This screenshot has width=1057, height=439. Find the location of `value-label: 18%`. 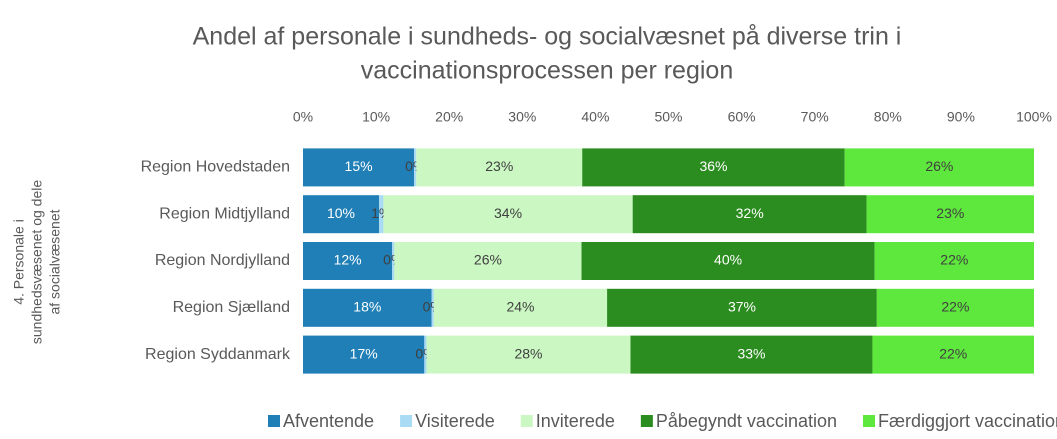

value-label: 18% is located at coordinates (367, 307).